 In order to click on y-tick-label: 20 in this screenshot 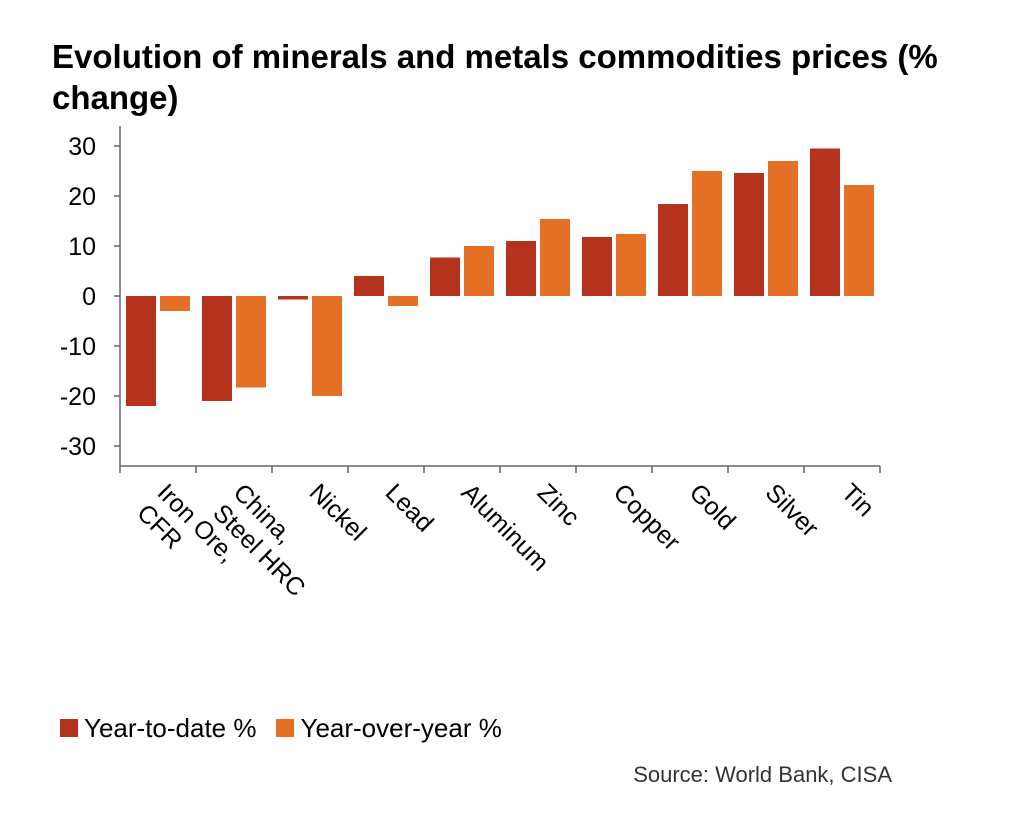, I will do `click(82, 197)`.